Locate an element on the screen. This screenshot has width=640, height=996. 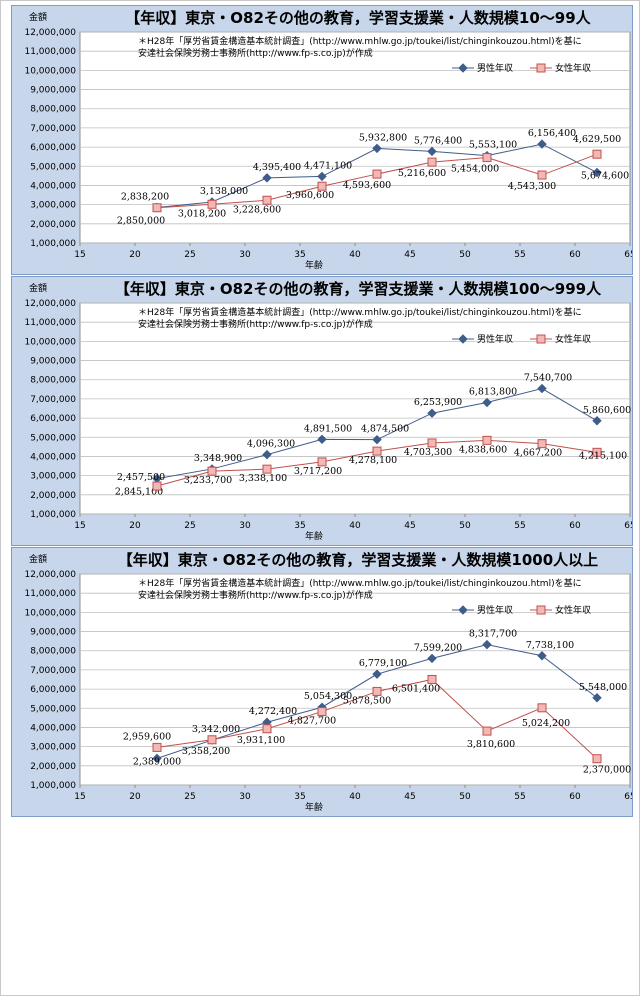
data-label: 3,717,200 is located at coordinates (318, 471).